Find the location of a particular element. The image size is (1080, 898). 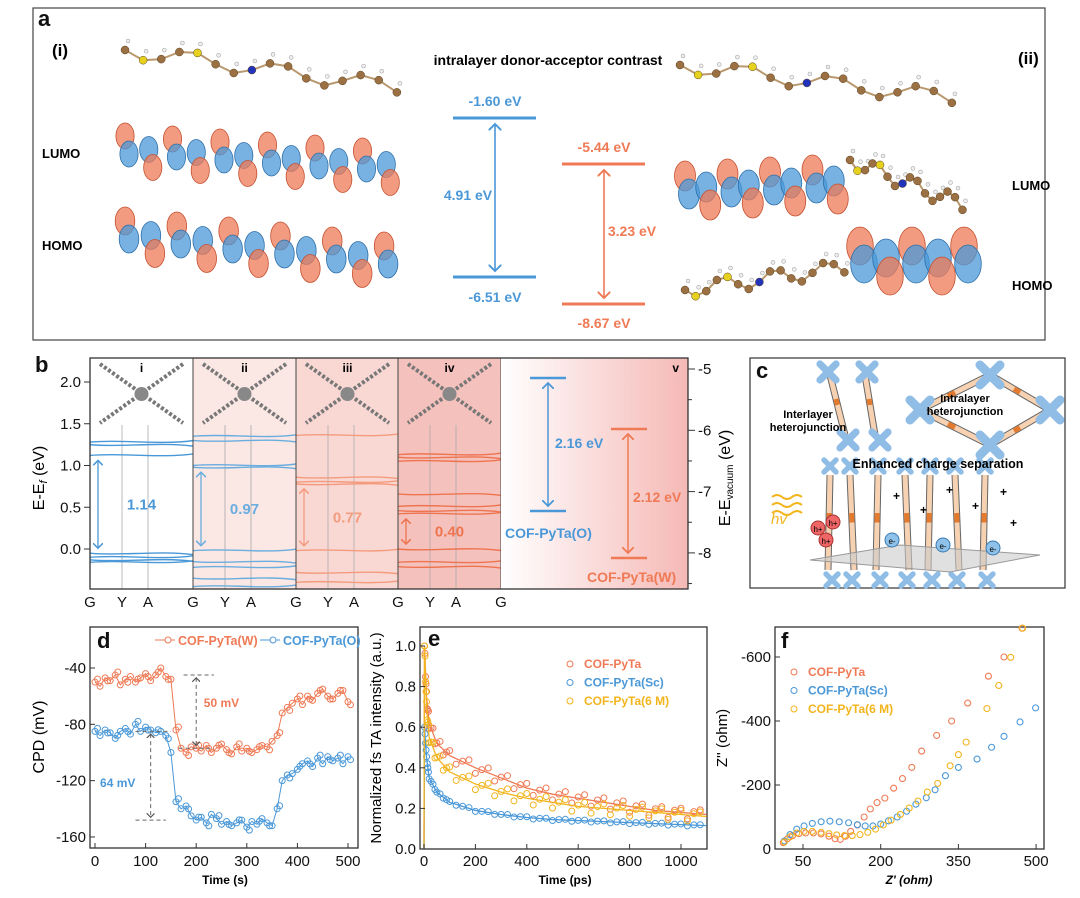

panel-b-label: b is located at coordinates (41, 364).